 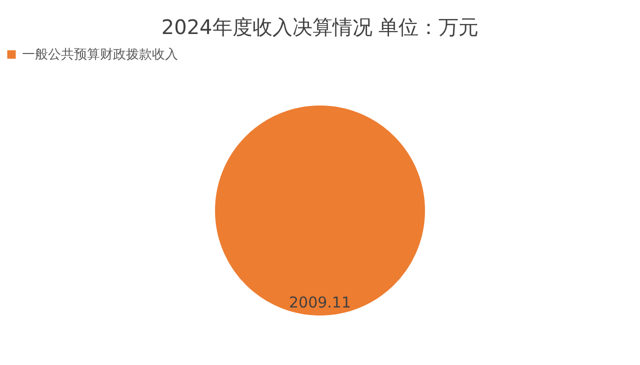 What do you see at coordinates (320, 27) in the screenshot?
I see `chart-title: 2024年度收入决算情况 单位：万元` at bounding box center [320, 27].